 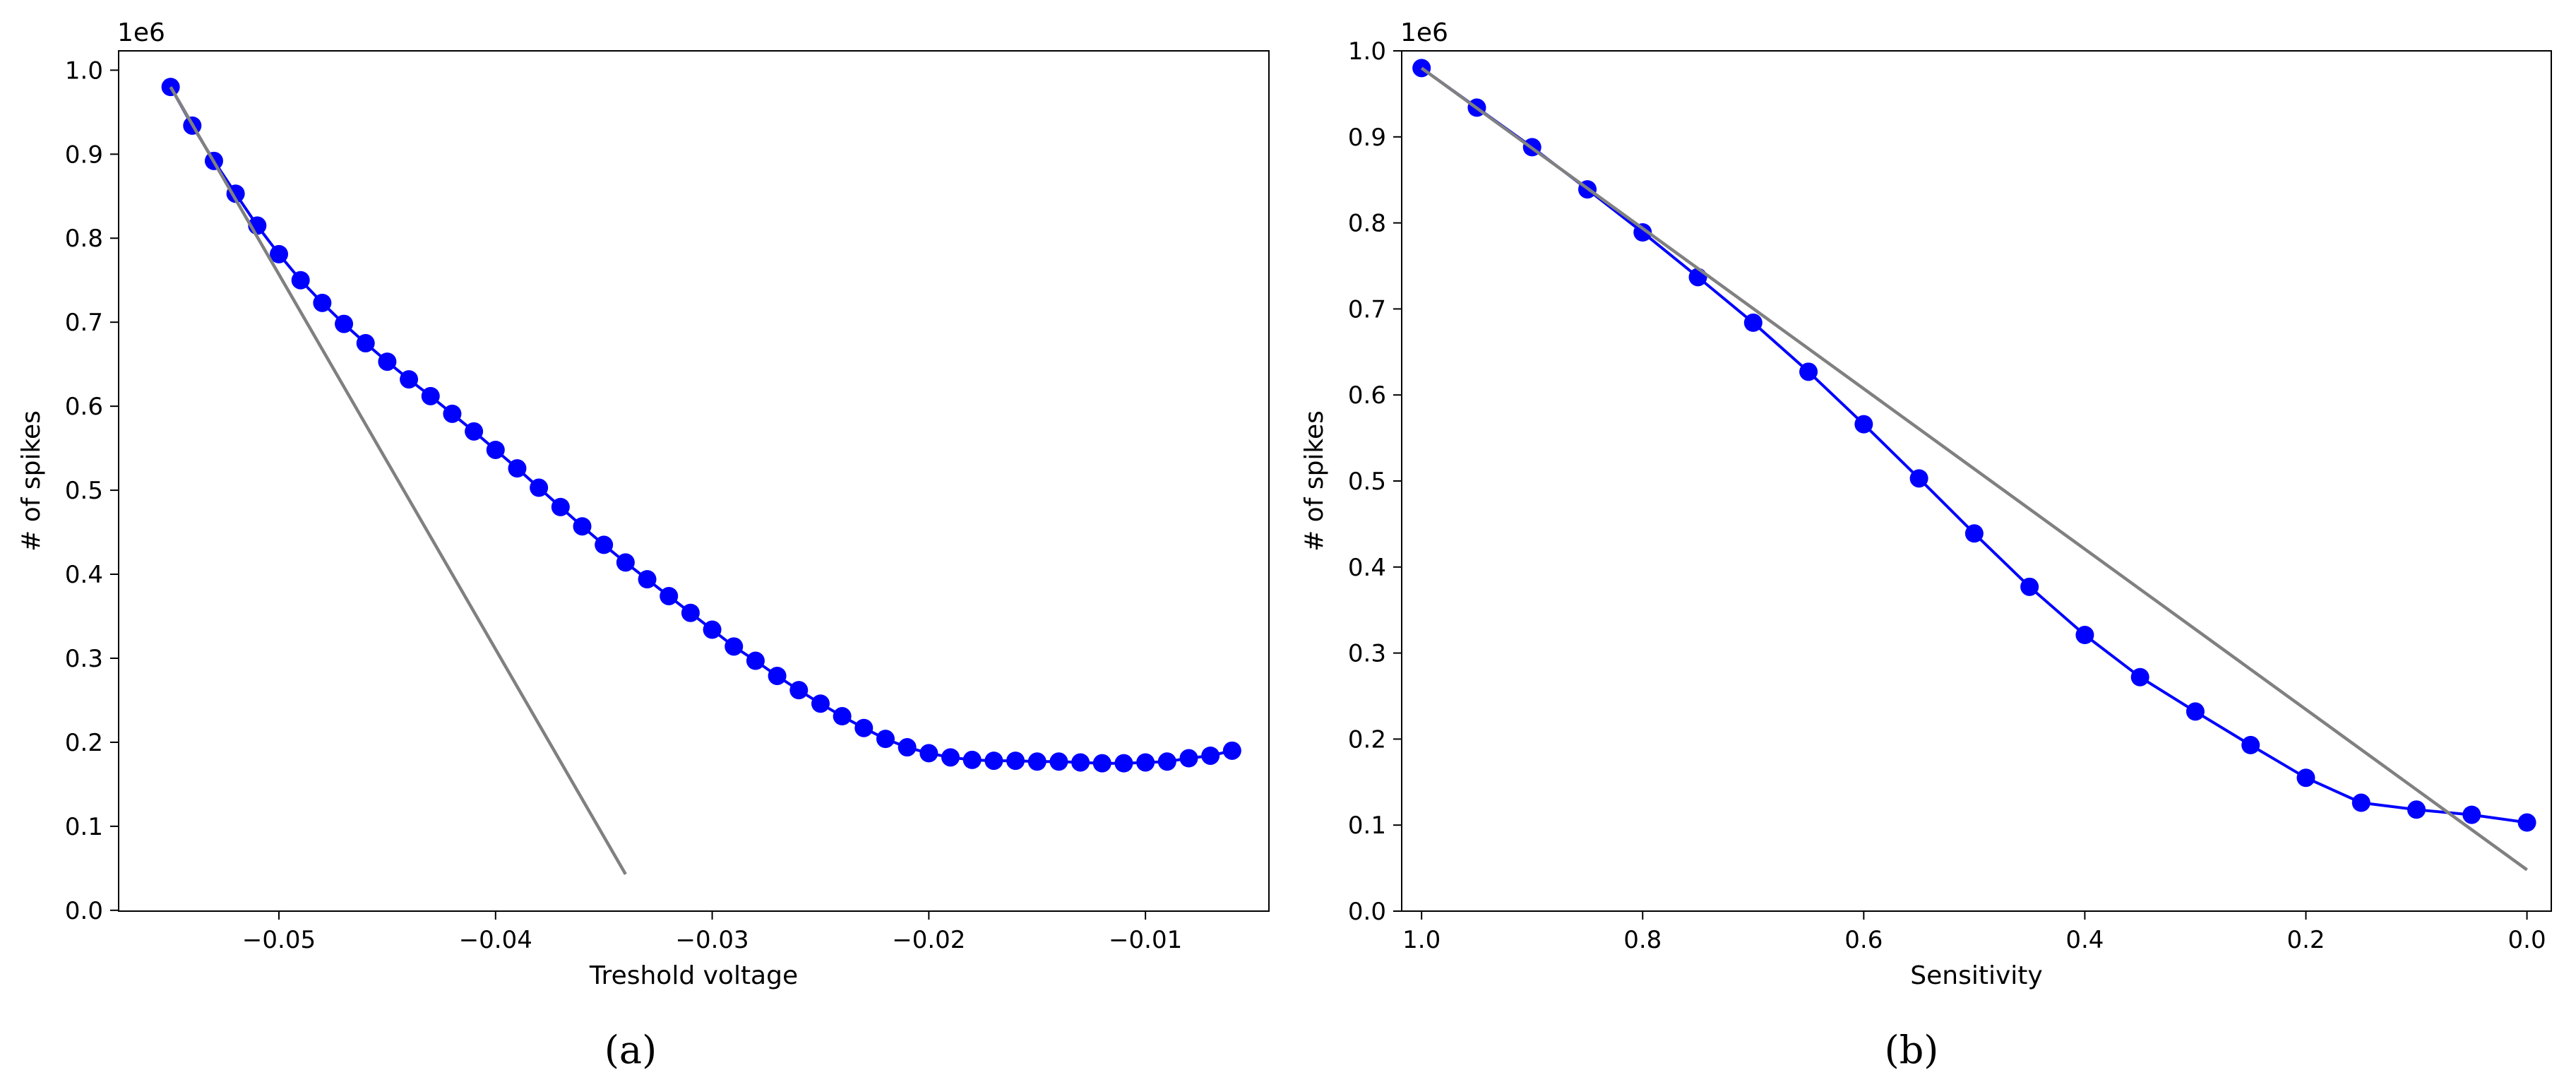 What do you see at coordinates (1367, 395) in the screenshot?
I see `panel-b-y-tick-label: 0.6` at bounding box center [1367, 395].